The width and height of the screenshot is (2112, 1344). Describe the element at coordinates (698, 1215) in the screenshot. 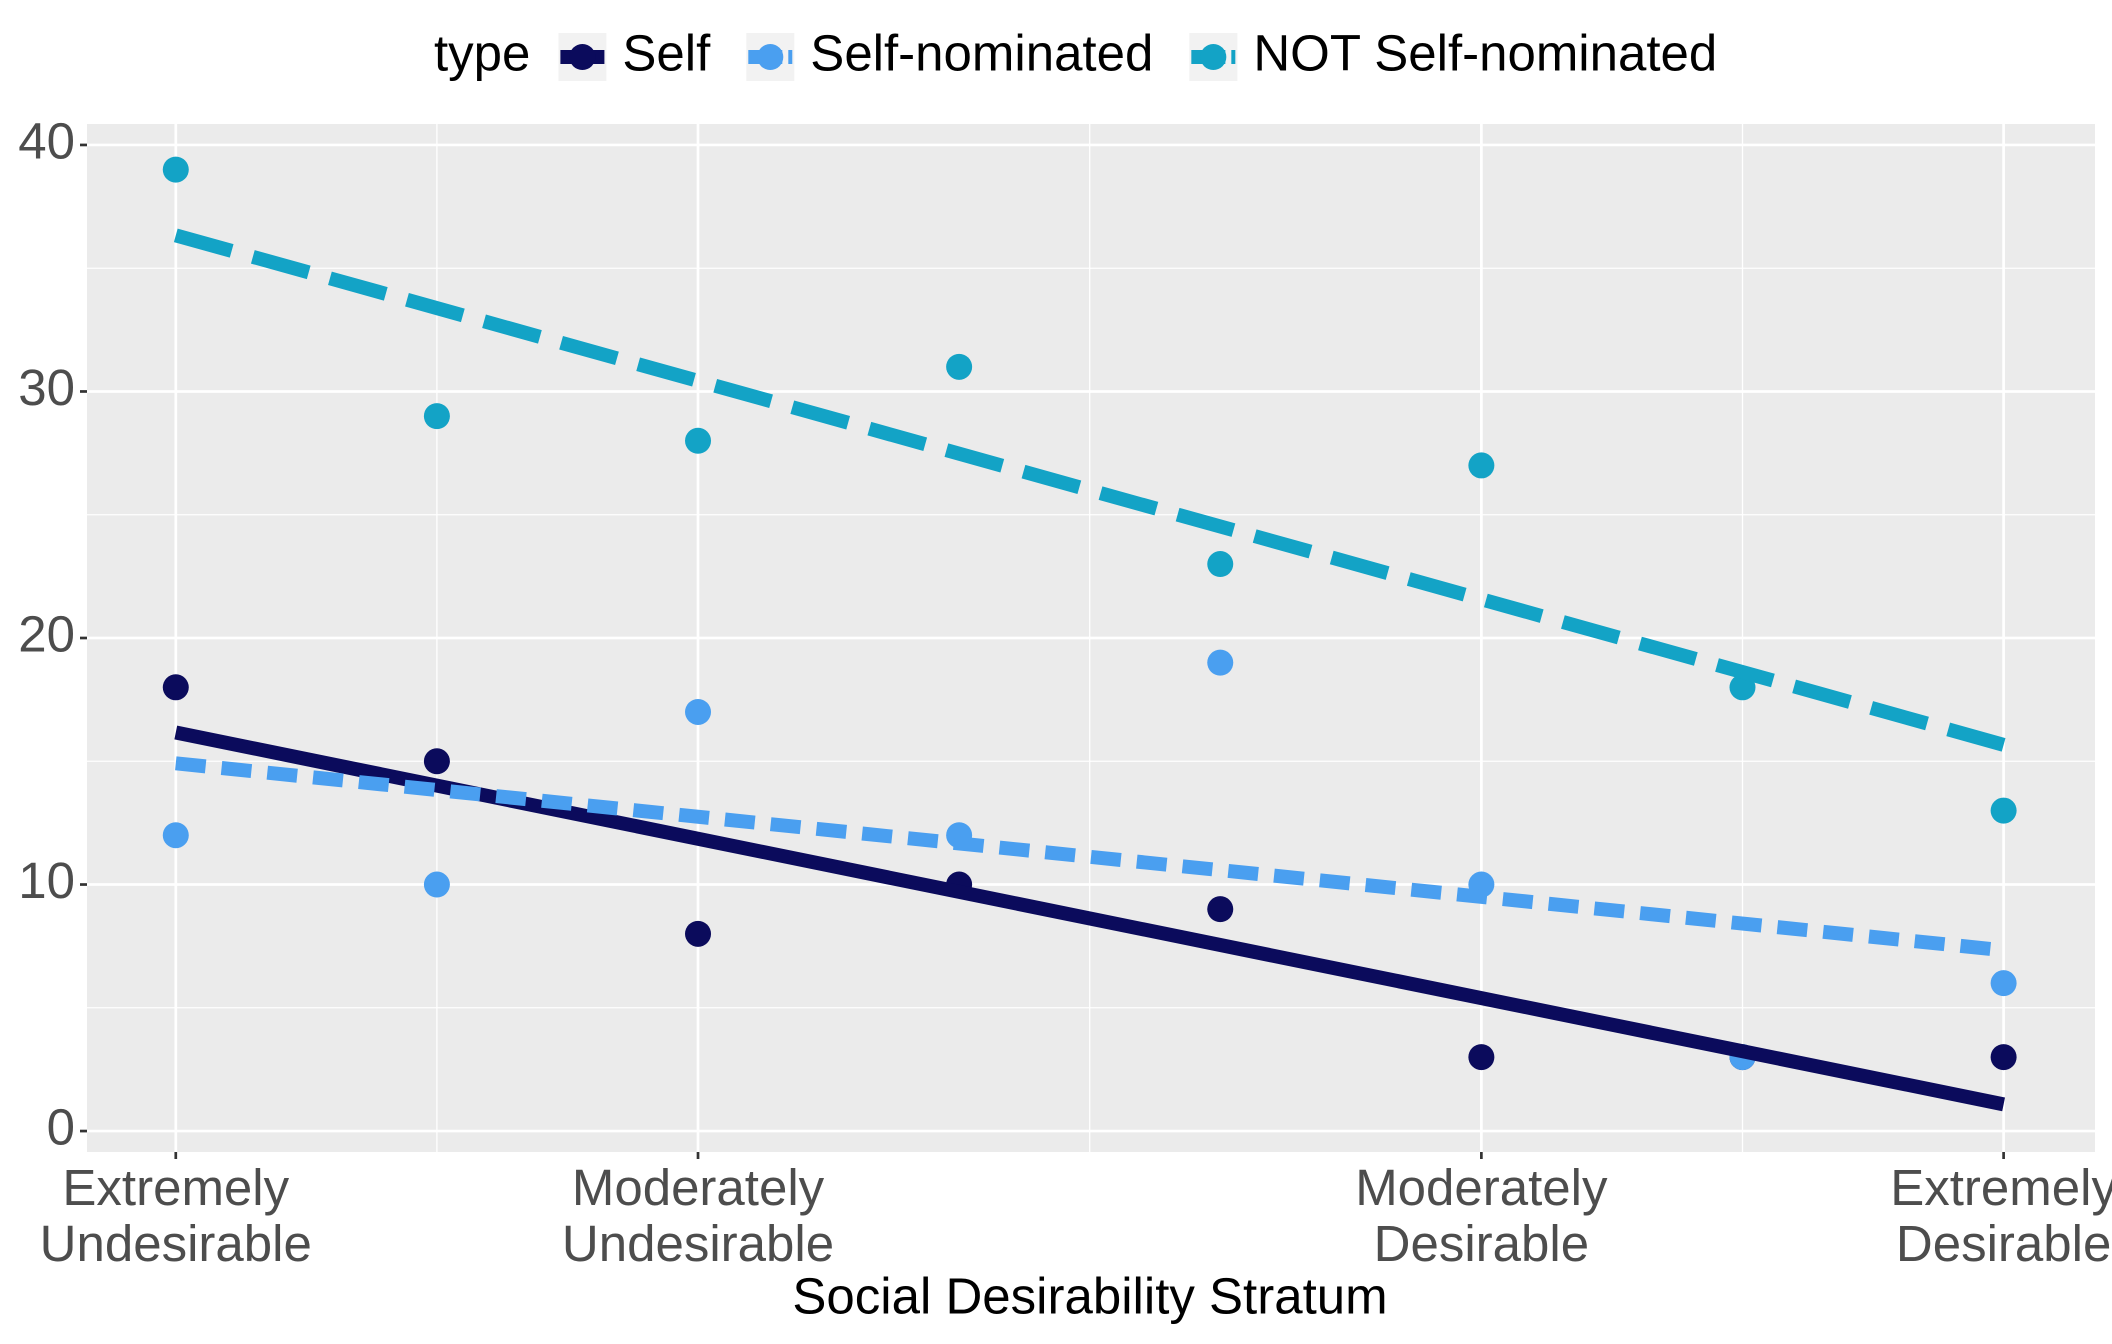

I see `x-tick-label: Moderately Undesirable` at that location.